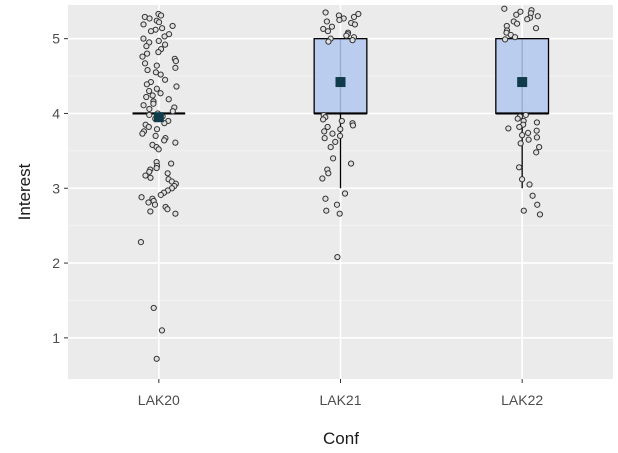 The height and width of the screenshot is (453, 618). I want to click on x-tick-label: LAK21, so click(340, 400).